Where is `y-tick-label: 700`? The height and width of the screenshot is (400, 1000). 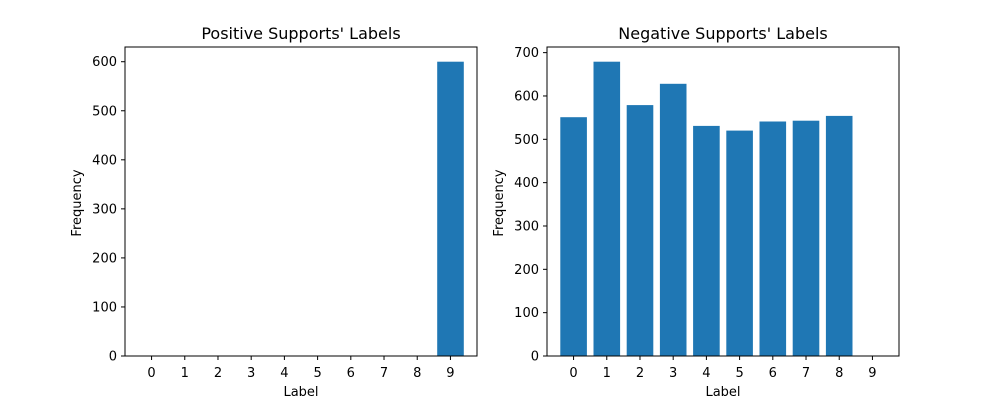
y-tick-label: 700 is located at coordinates (526, 53).